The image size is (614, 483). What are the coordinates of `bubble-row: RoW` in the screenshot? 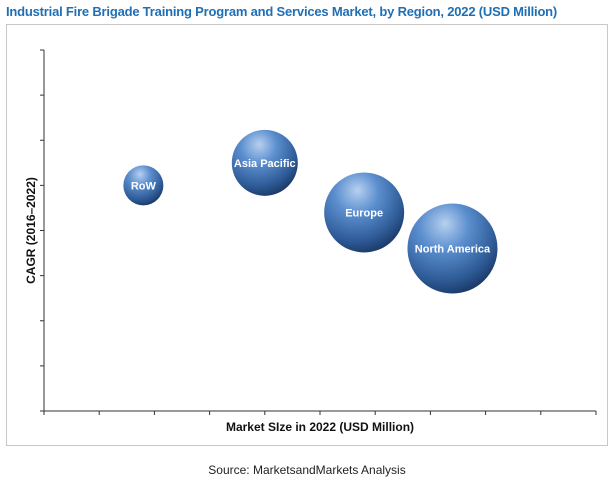 It's located at (143, 185).